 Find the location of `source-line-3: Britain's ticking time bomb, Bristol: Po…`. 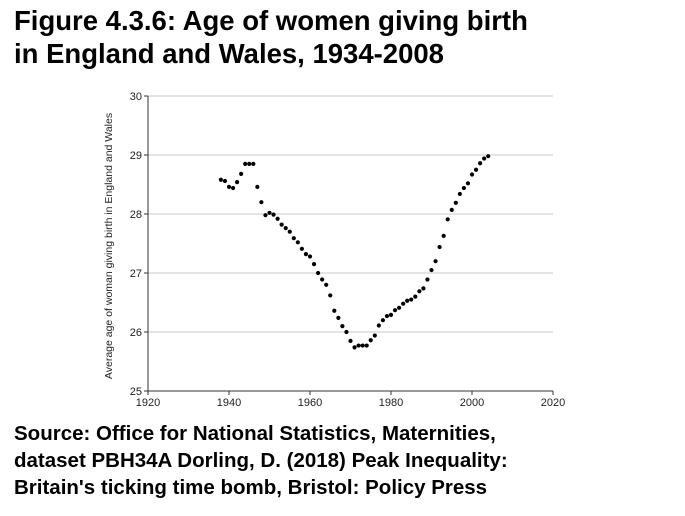

source-line-3: Britain's ticking time bomb, Bristol: Po… is located at coordinates (251, 487).